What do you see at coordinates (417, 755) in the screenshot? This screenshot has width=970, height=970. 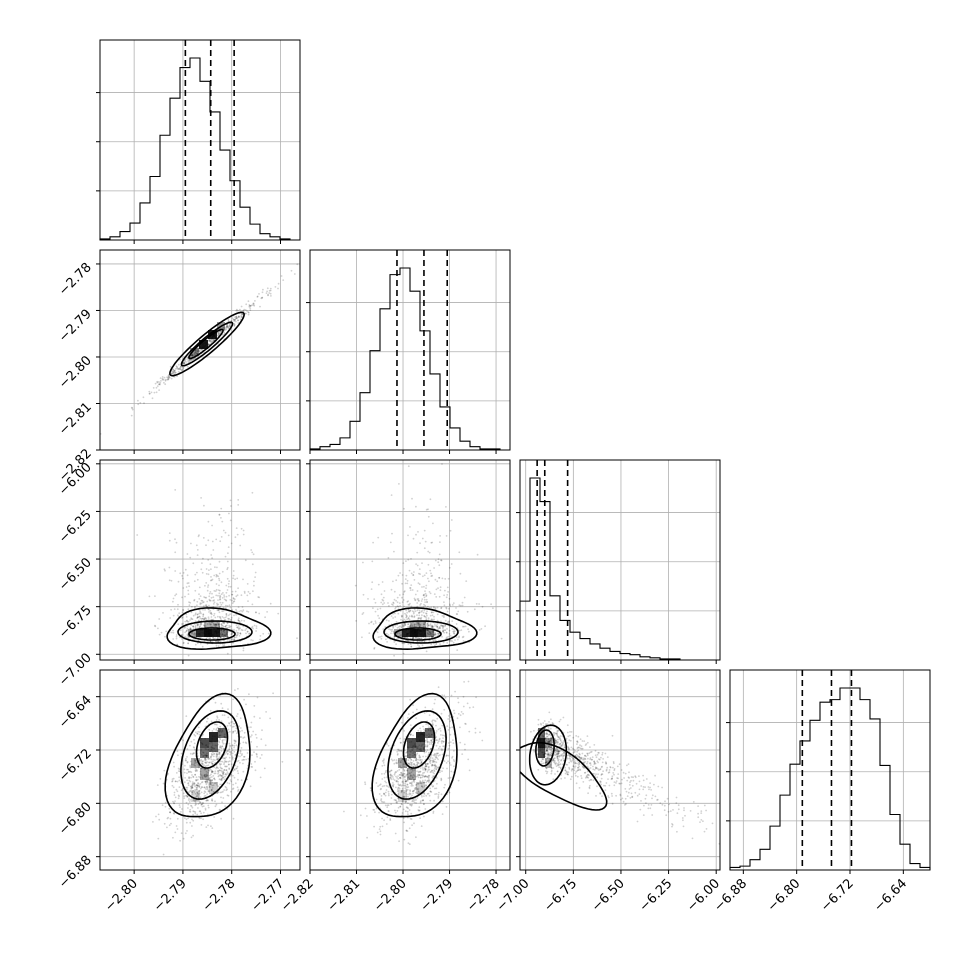 I see `contour-line` at bounding box center [417, 755].